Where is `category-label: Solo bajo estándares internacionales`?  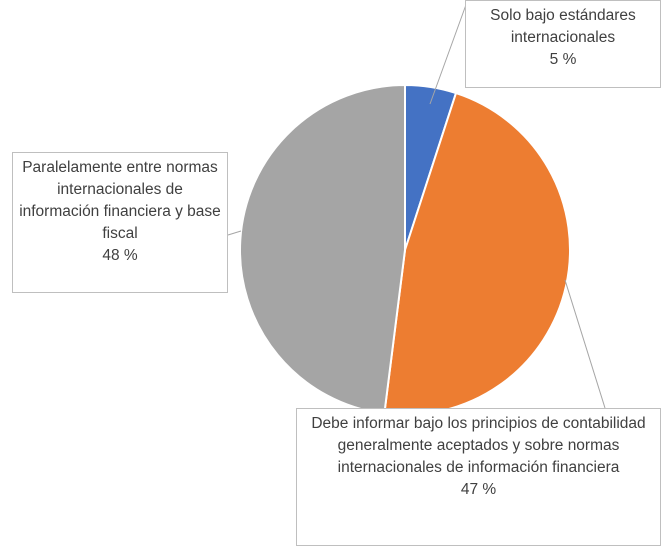
category-label: Solo bajo estándares internacionales is located at coordinates (563, 26).